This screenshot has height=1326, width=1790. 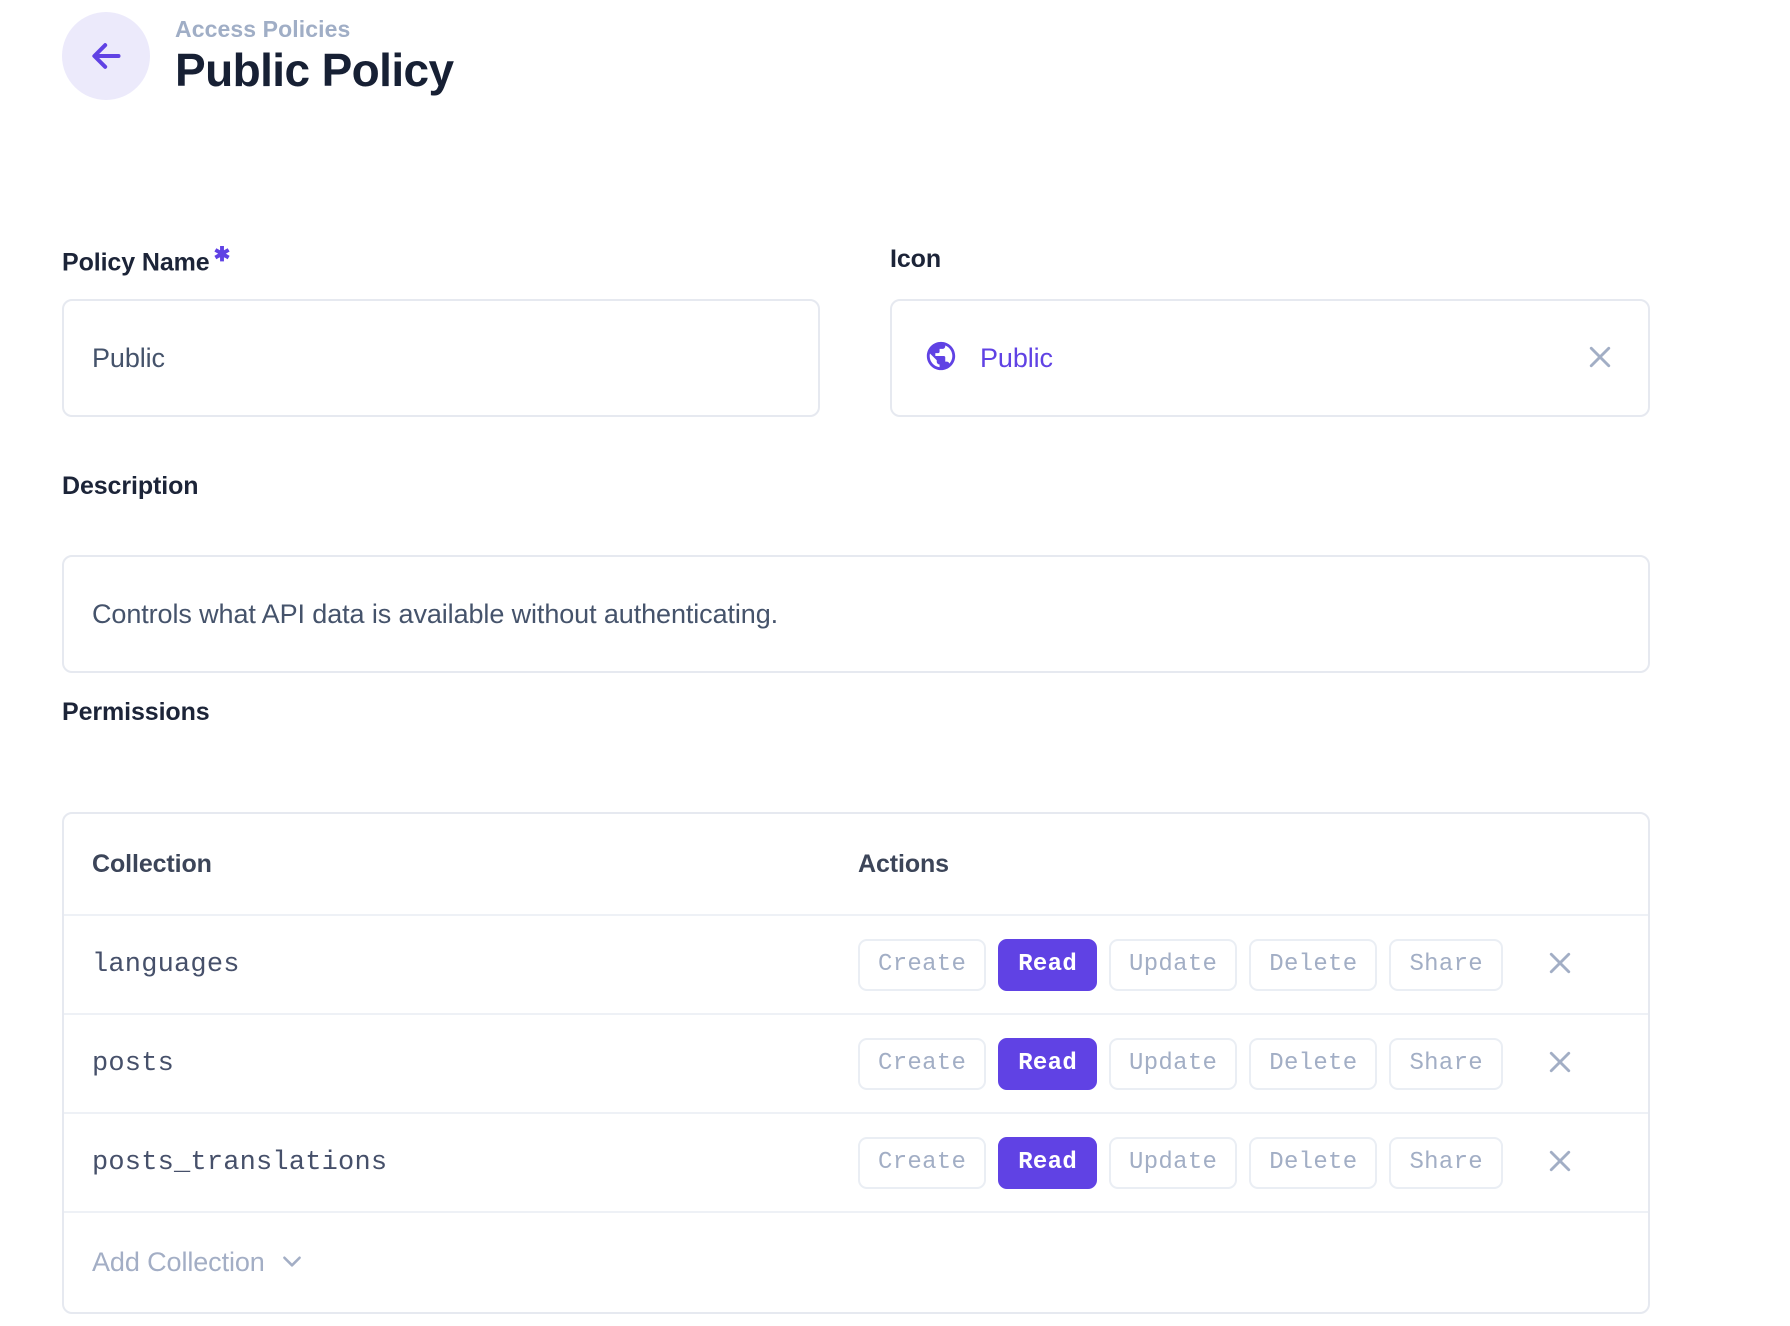 I want to click on icon-selected-value: Public, so click(x=988, y=358).